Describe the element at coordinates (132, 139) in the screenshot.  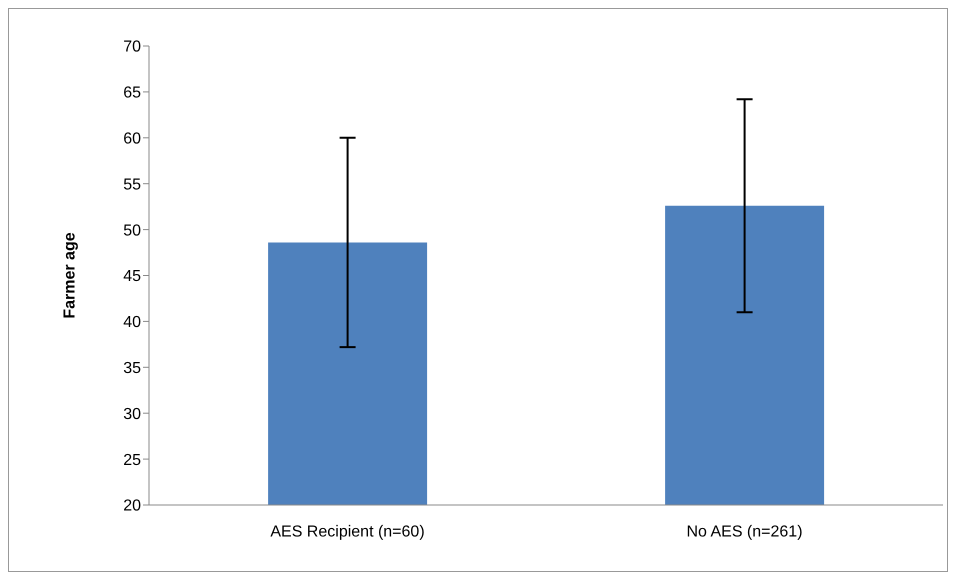
I see `y-tick-label: 60` at that location.